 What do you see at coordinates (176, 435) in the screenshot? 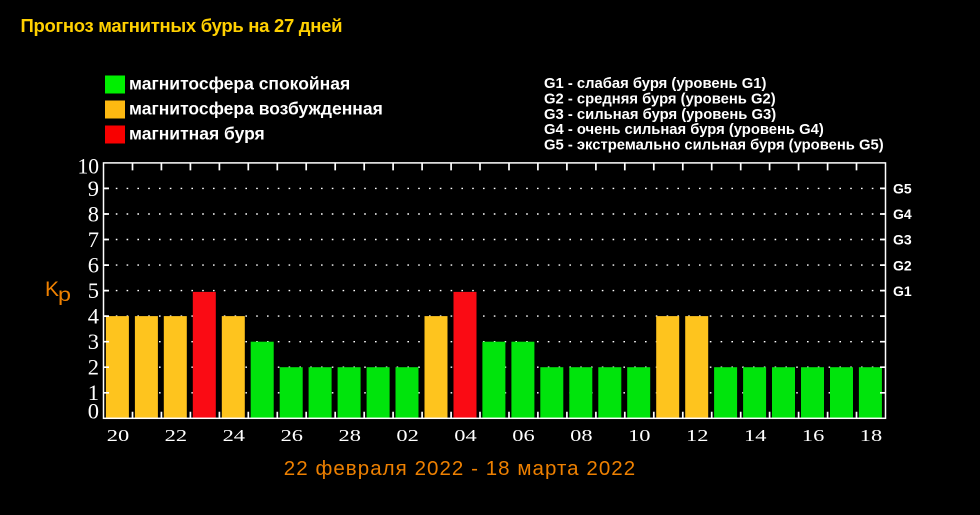
I see `svg-text: 22` at bounding box center [176, 435].